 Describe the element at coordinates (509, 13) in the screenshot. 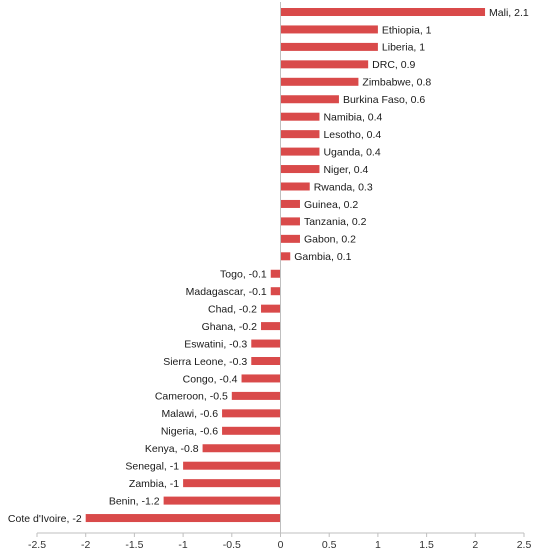

I see `bar-data-label: Mali, 2.1` at that location.